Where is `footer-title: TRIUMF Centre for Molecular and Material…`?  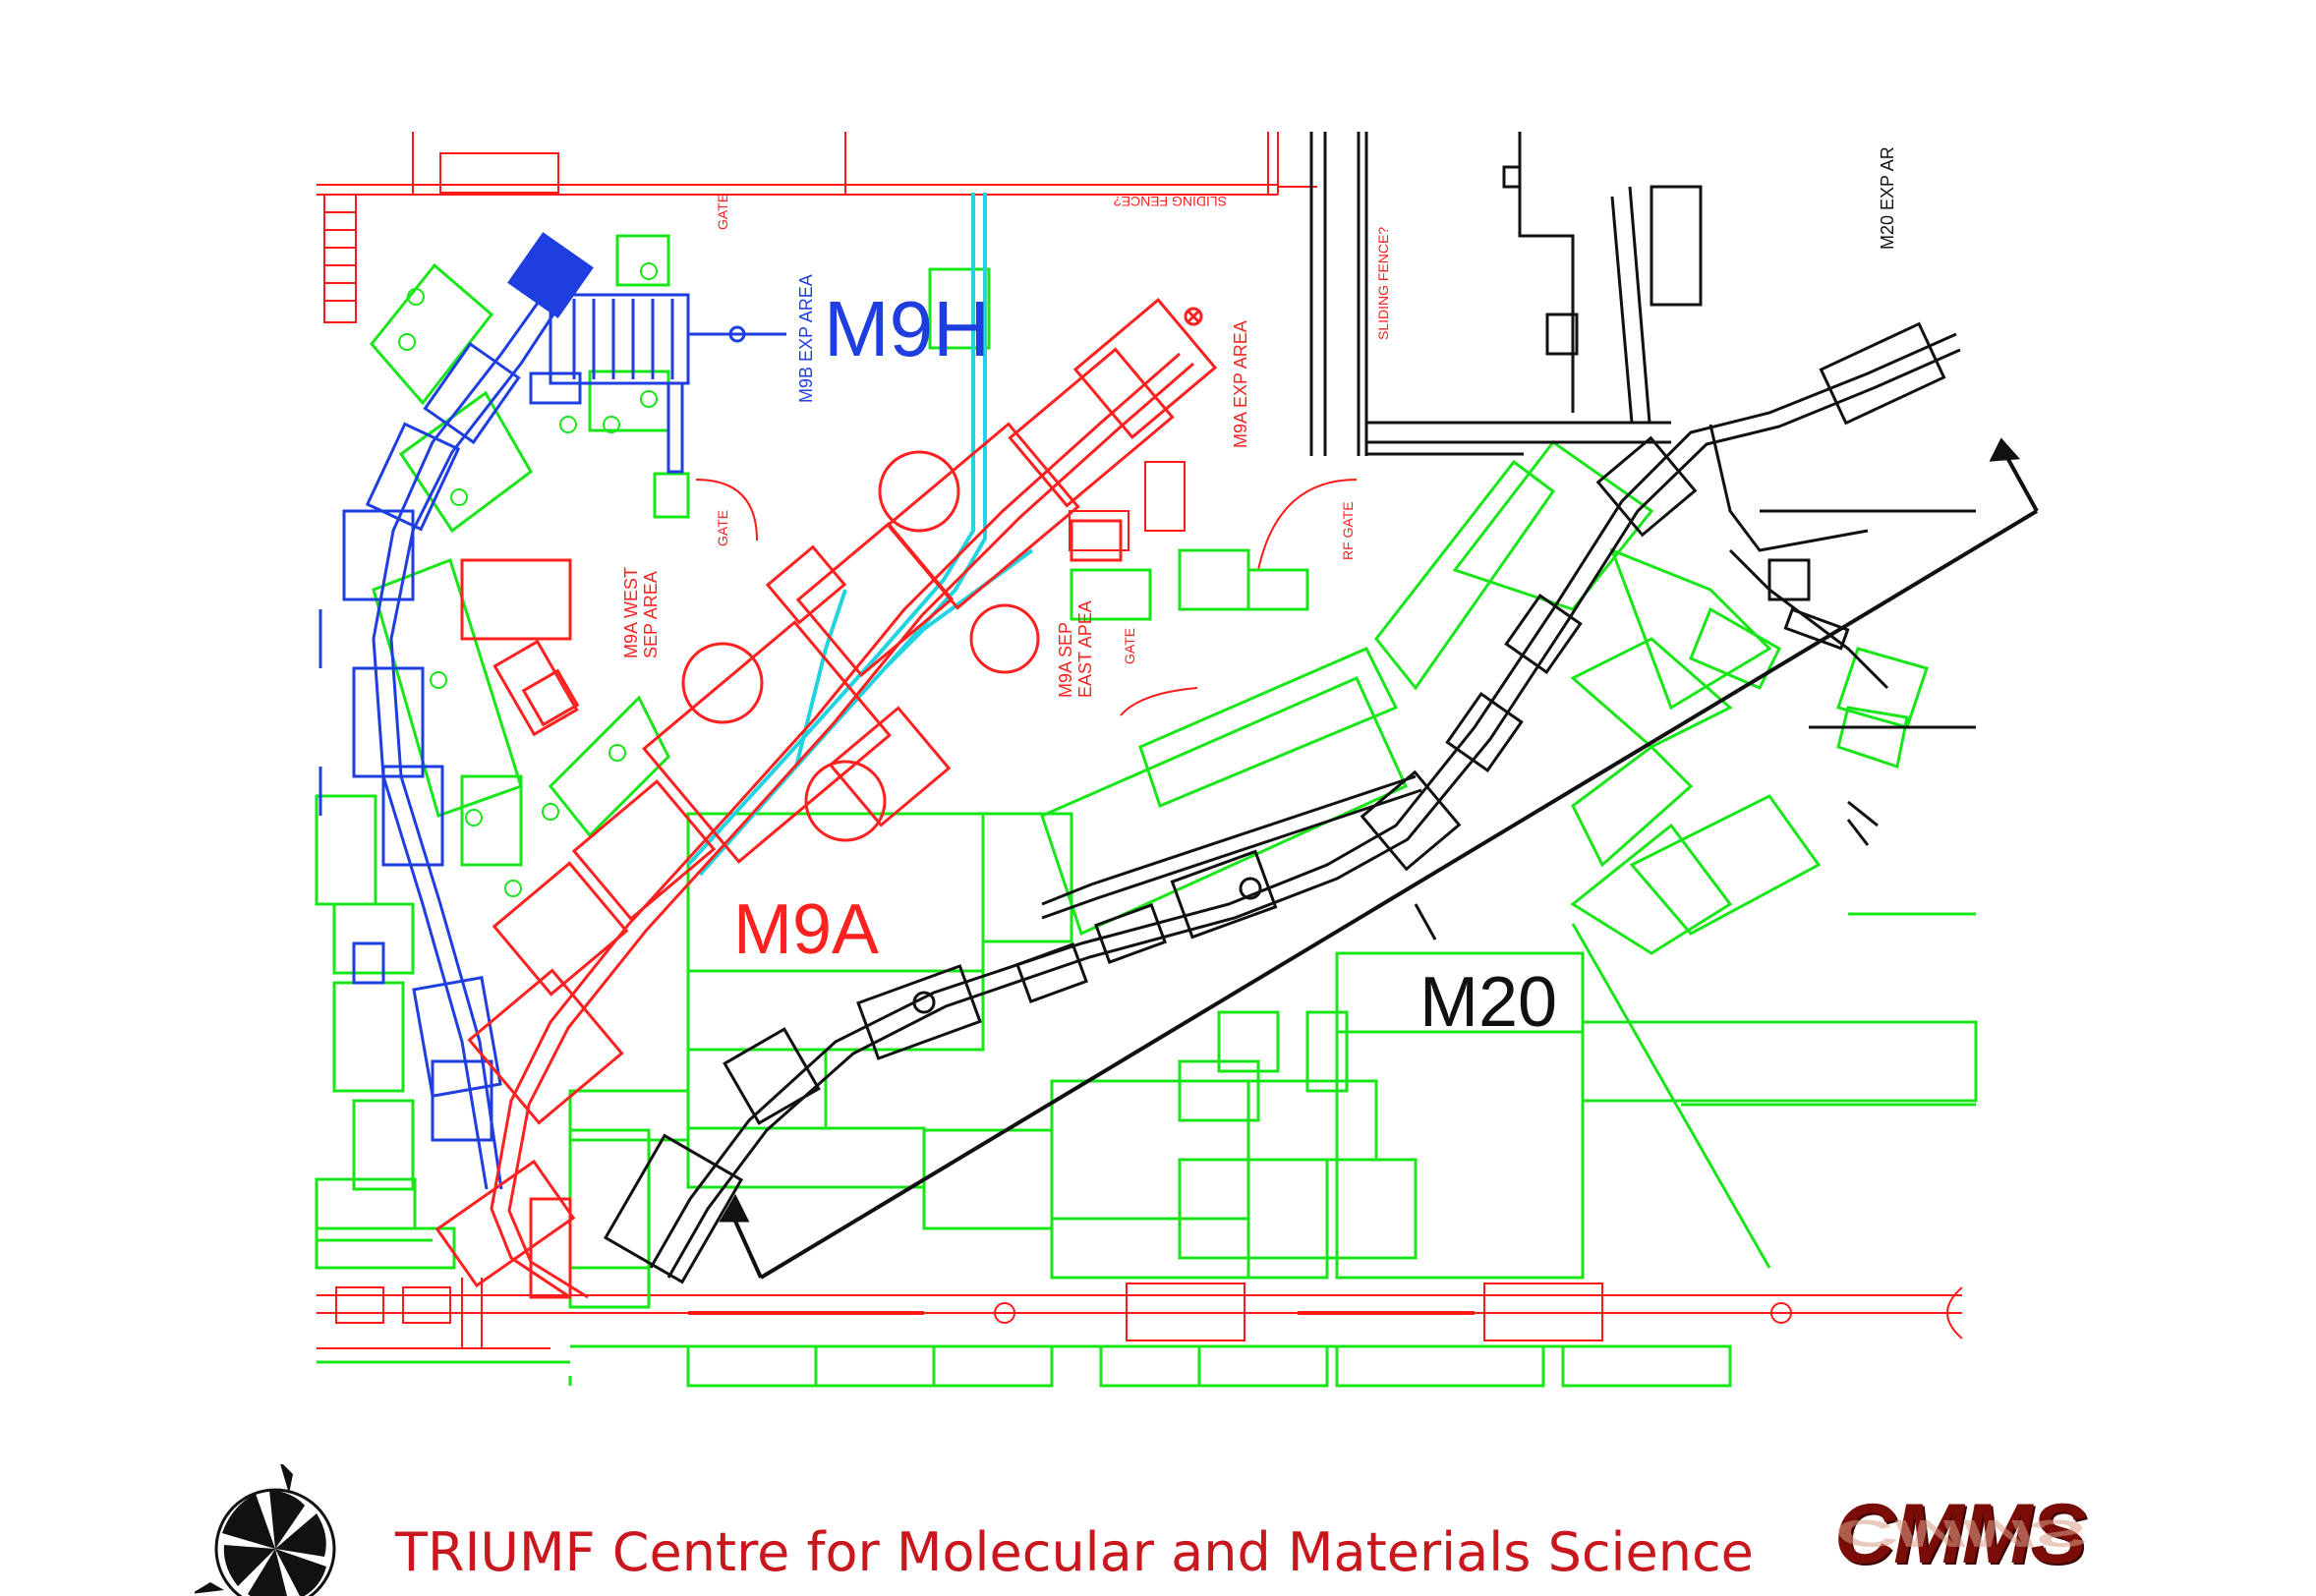 footer-title: TRIUMF Centre for Molecular and Material… is located at coordinates (1074, 1552).